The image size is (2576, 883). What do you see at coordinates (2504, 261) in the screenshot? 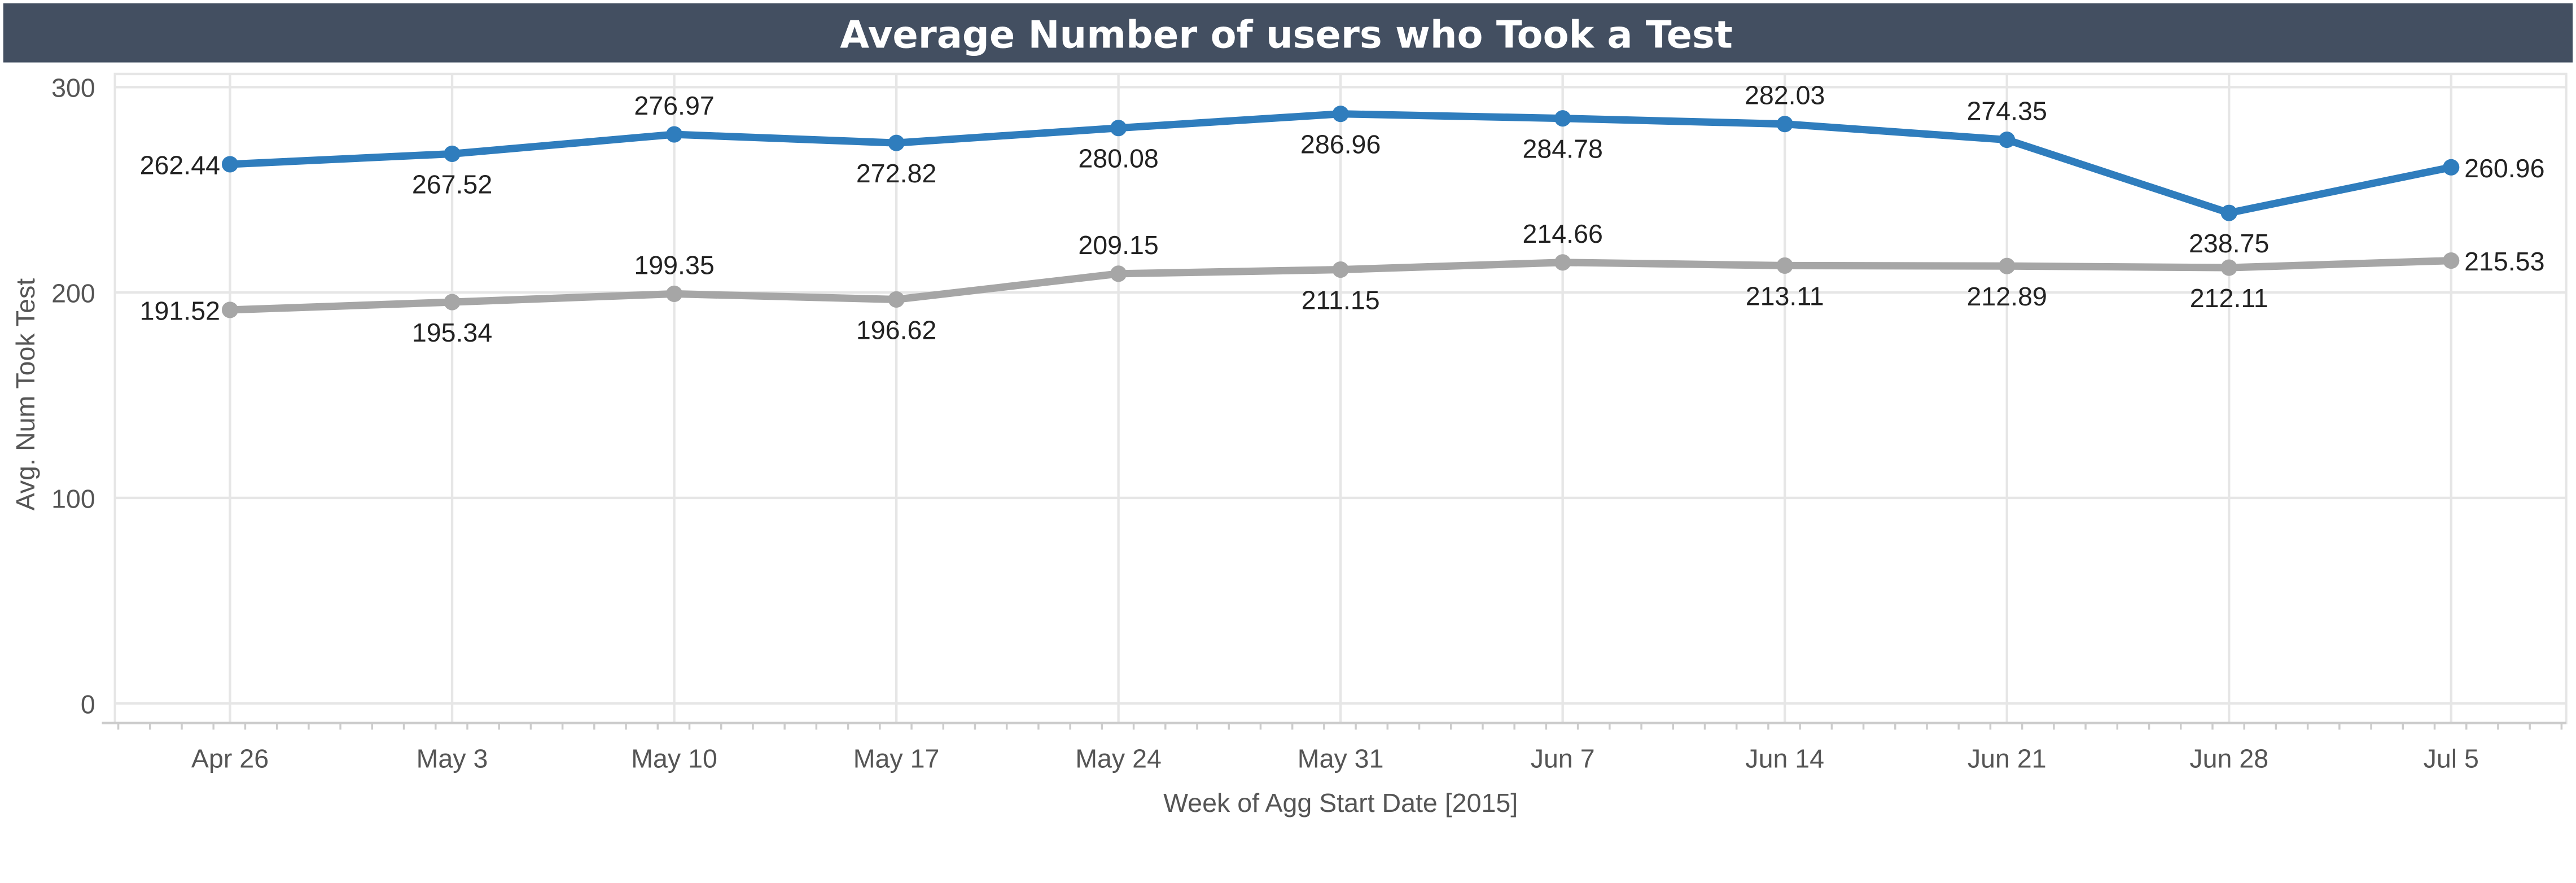
I see `series-gray-data-label: 215.53` at bounding box center [2504, 261].